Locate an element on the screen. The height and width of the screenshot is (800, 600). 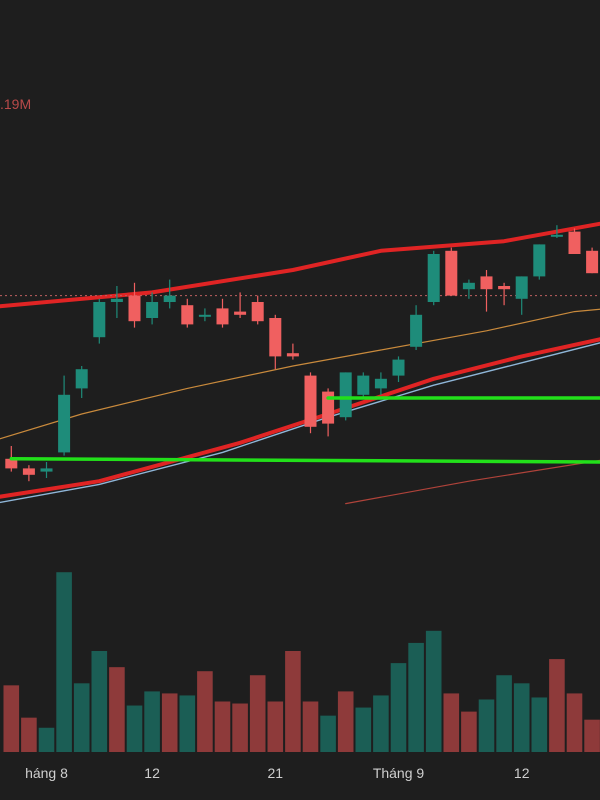
x-tick-label: Tháng 9 is located at coordinates (399, 773).